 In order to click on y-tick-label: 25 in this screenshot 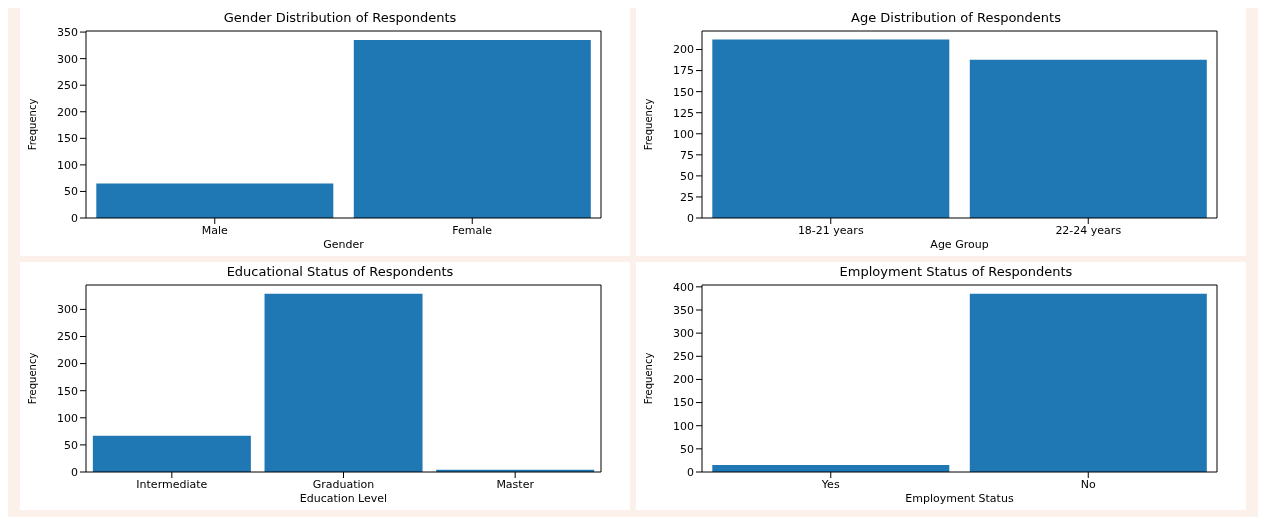, I will do `click(687, 197)`.